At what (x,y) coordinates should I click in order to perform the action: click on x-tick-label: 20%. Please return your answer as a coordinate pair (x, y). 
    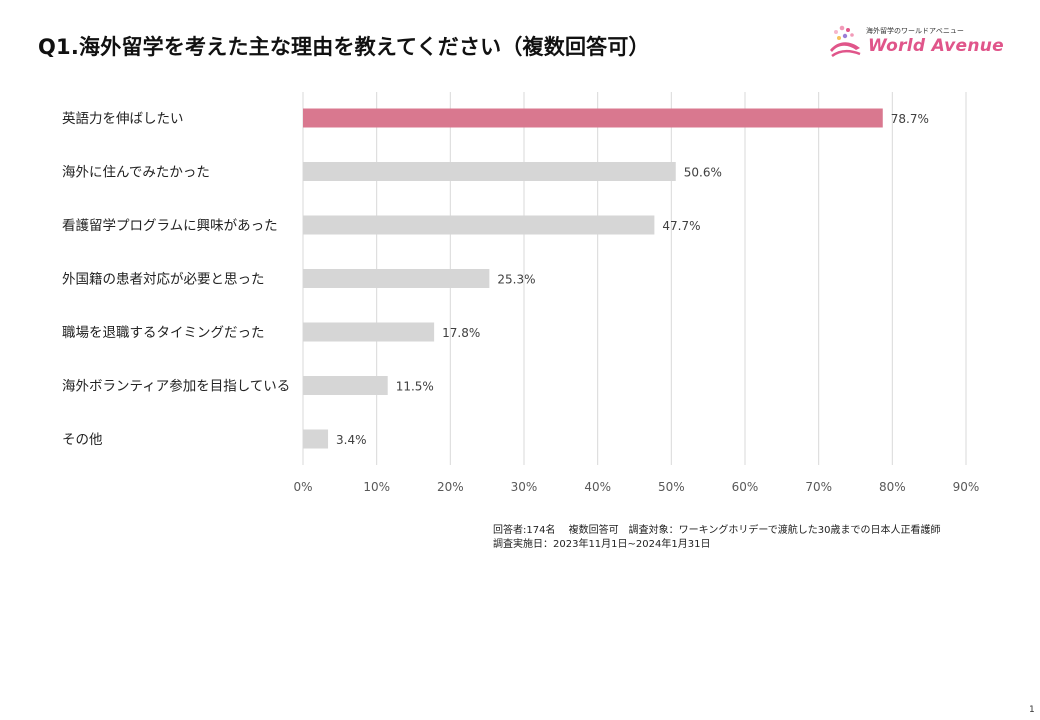
    Looking at the image, I should click on (450, 487).